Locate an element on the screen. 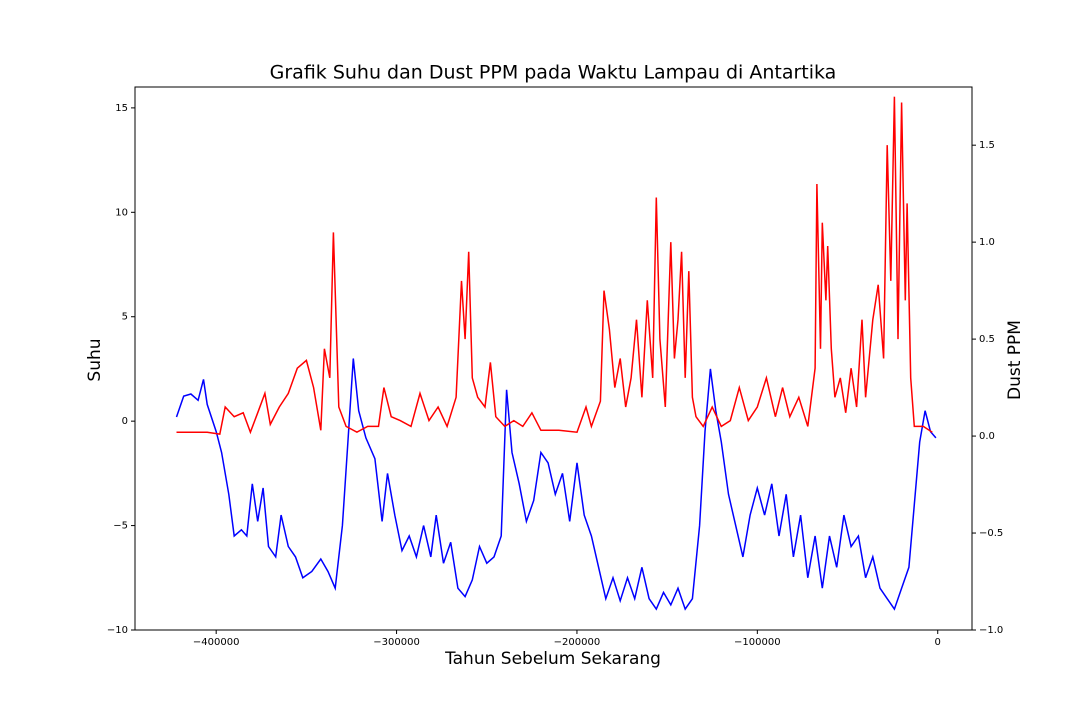  y2-axis-label: Dust PPM is located at coordinates (1015, 360).